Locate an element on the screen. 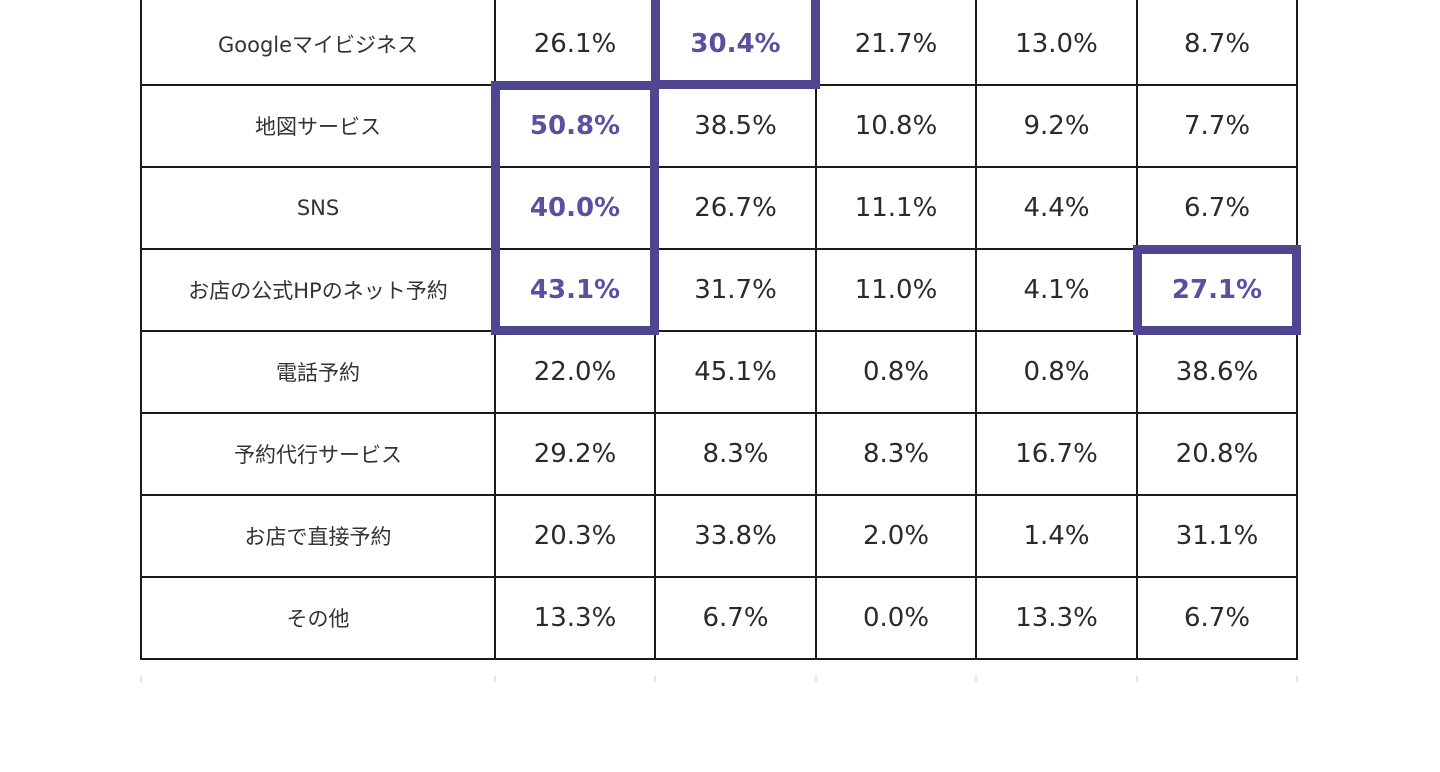 The image size is (1440, 772). value-cell: 26.7% is located at coordinates (735, 208).